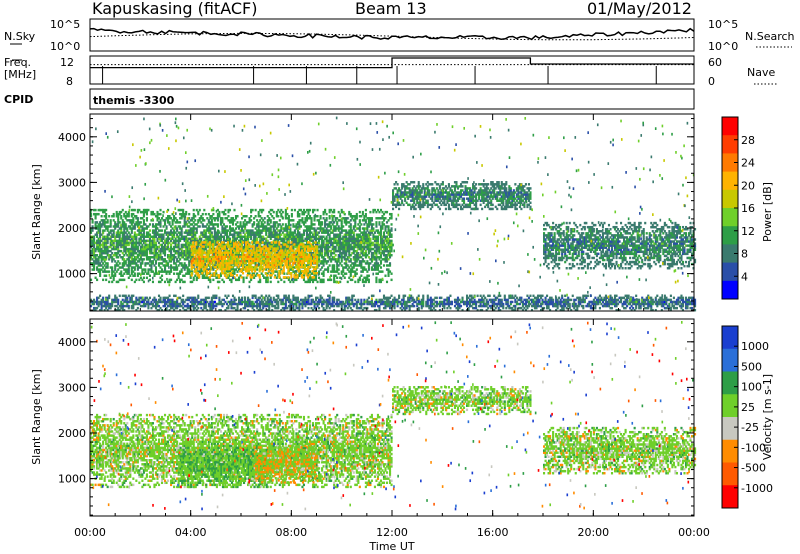  Describe the element at coordinates (761, 72) in the screenshot. I see `nave-label: Nave` at that location.